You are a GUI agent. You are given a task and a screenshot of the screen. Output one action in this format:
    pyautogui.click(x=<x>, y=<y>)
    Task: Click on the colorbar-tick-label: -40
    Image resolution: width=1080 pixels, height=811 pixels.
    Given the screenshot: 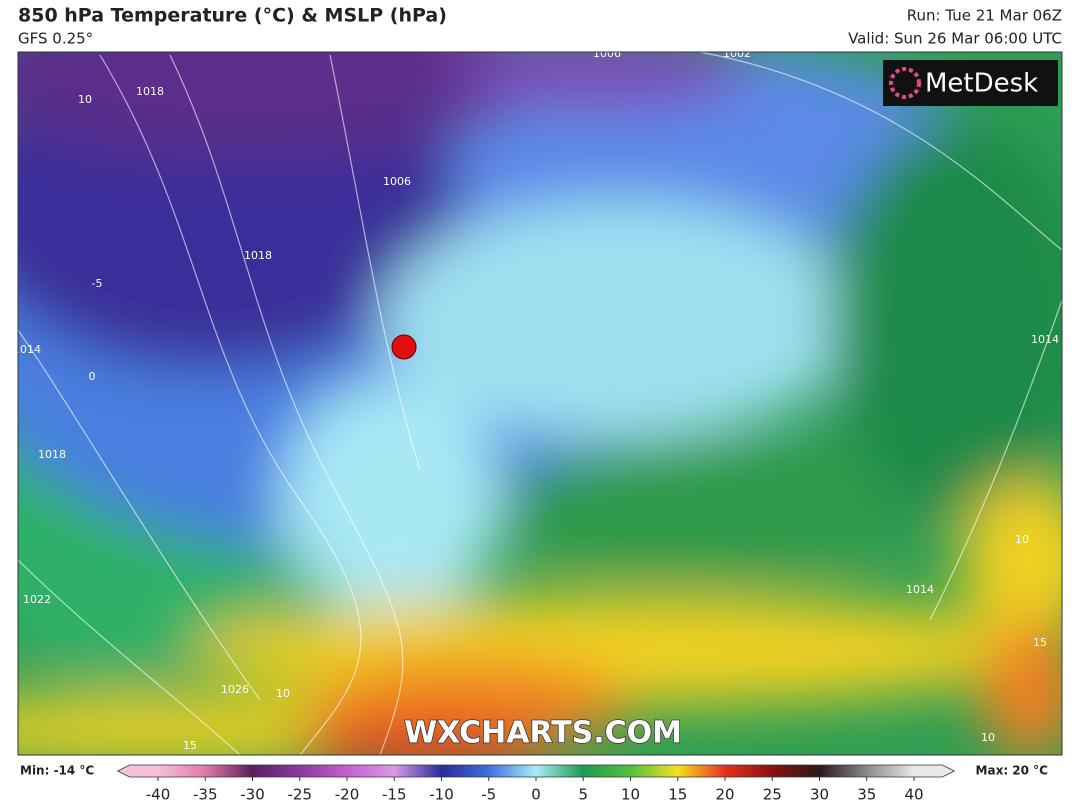 What is the action you would take?
    pyautogui.click(x=158, y=795)
    